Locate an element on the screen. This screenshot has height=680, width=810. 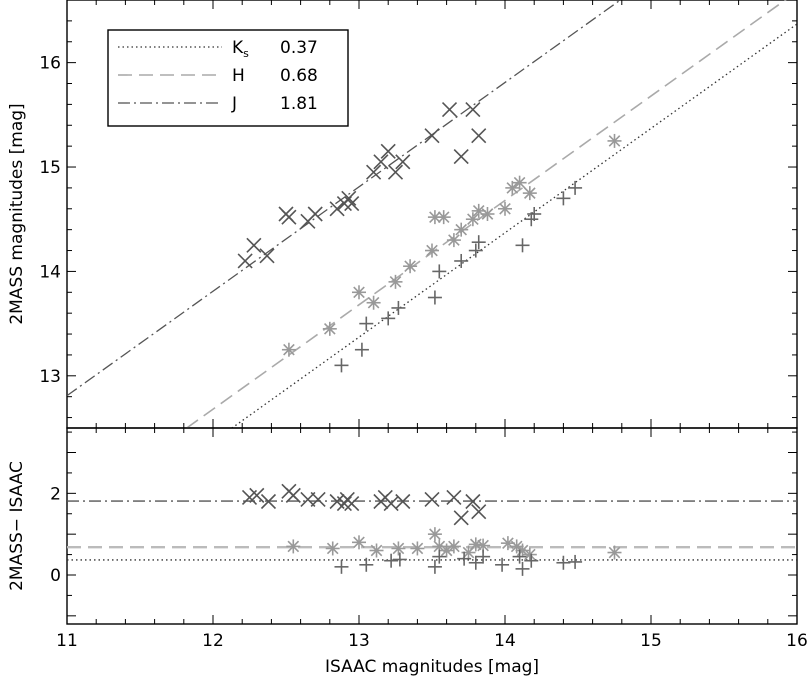
plot-area is located at coordinates (432, 529).